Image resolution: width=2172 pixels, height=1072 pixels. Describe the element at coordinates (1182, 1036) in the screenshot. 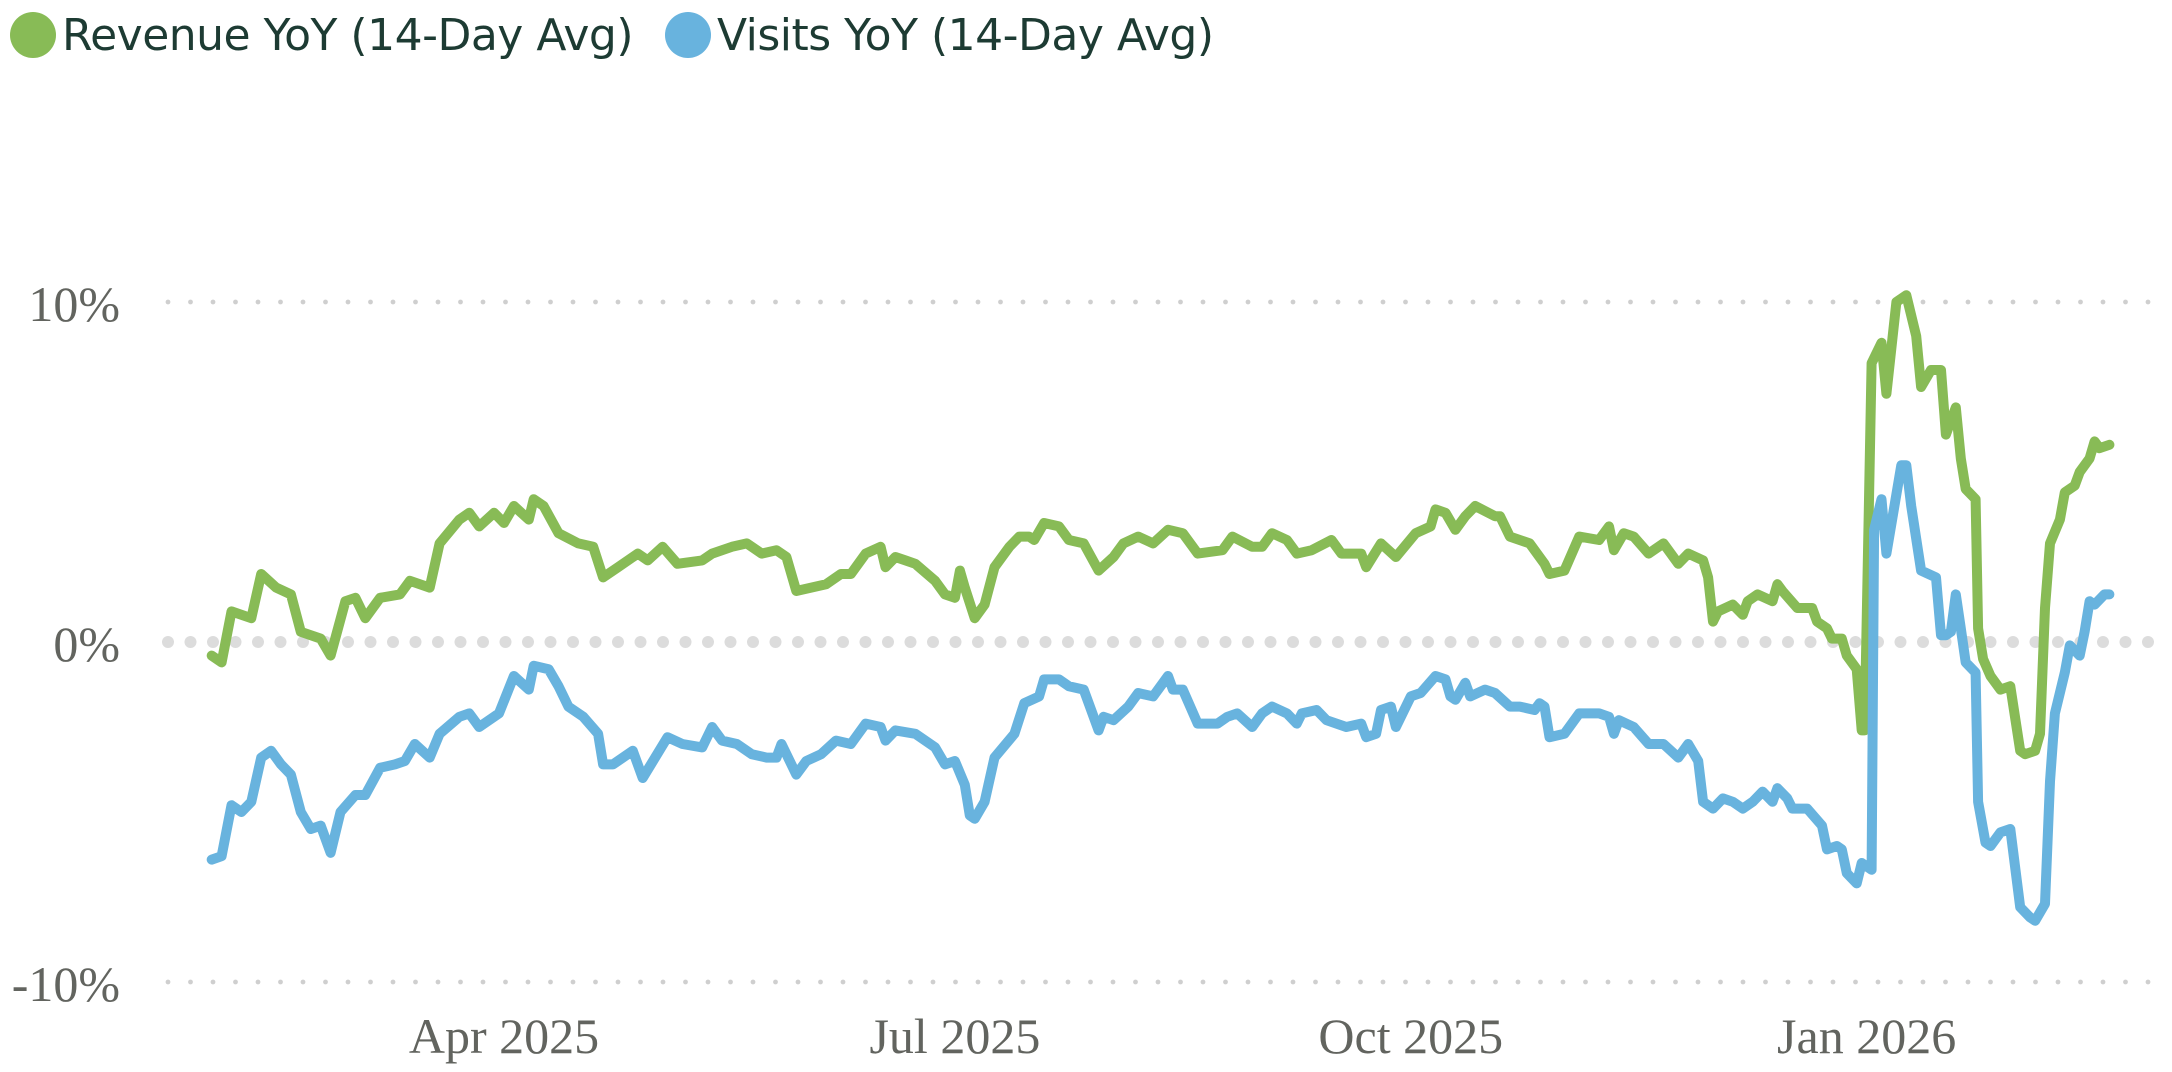

I see `x-axis: Apr 2025 Jul 2025 Oct 2025 Jan 2026` at that location.